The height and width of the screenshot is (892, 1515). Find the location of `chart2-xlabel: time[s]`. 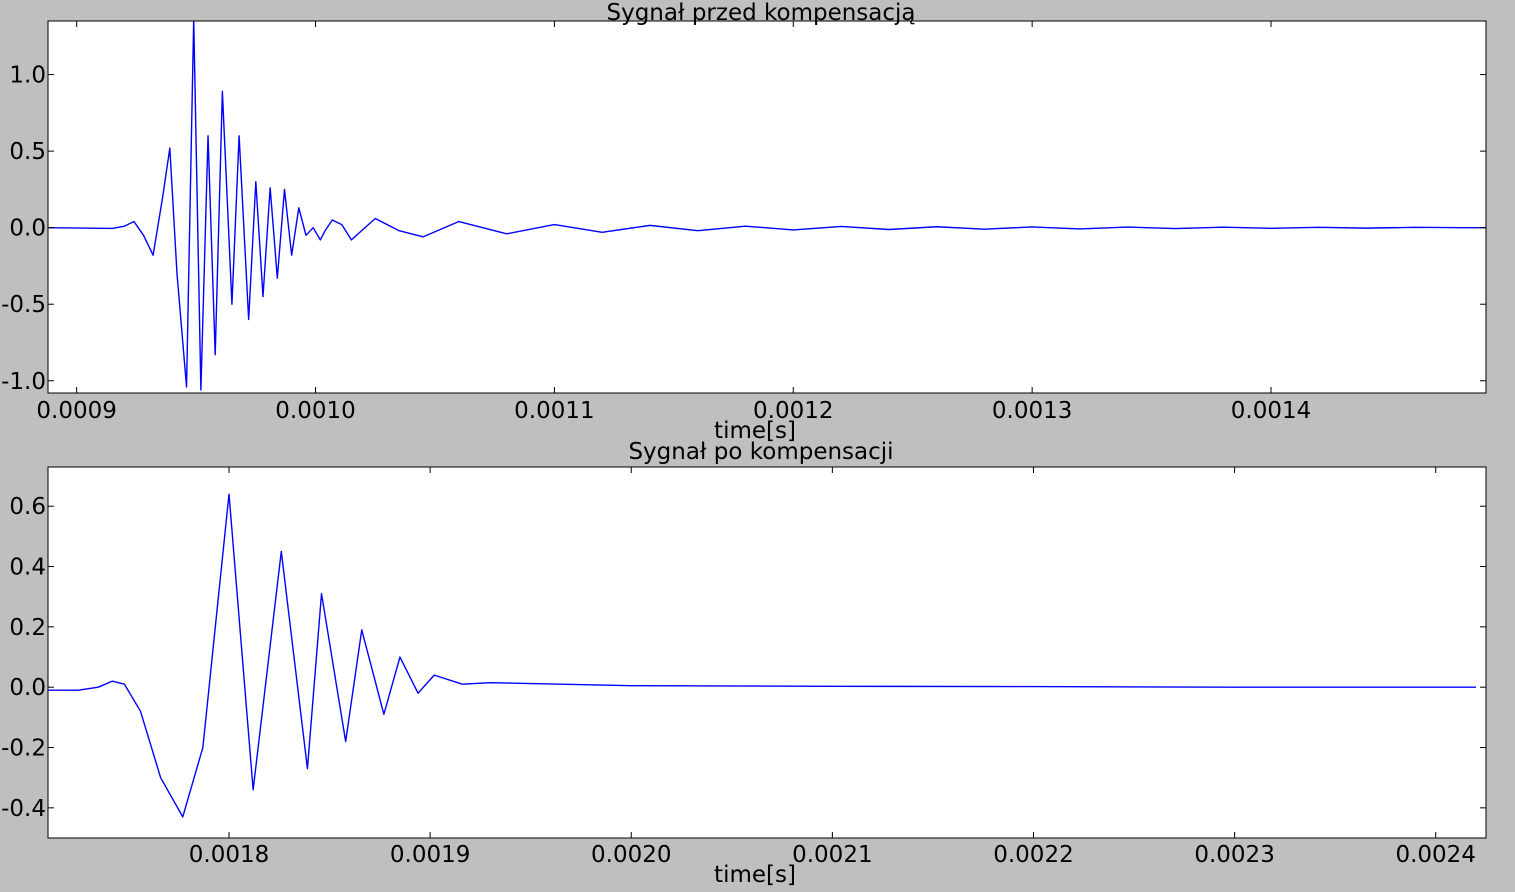

chart2-xlabel: time[s] is located at coordinates (755, 875).